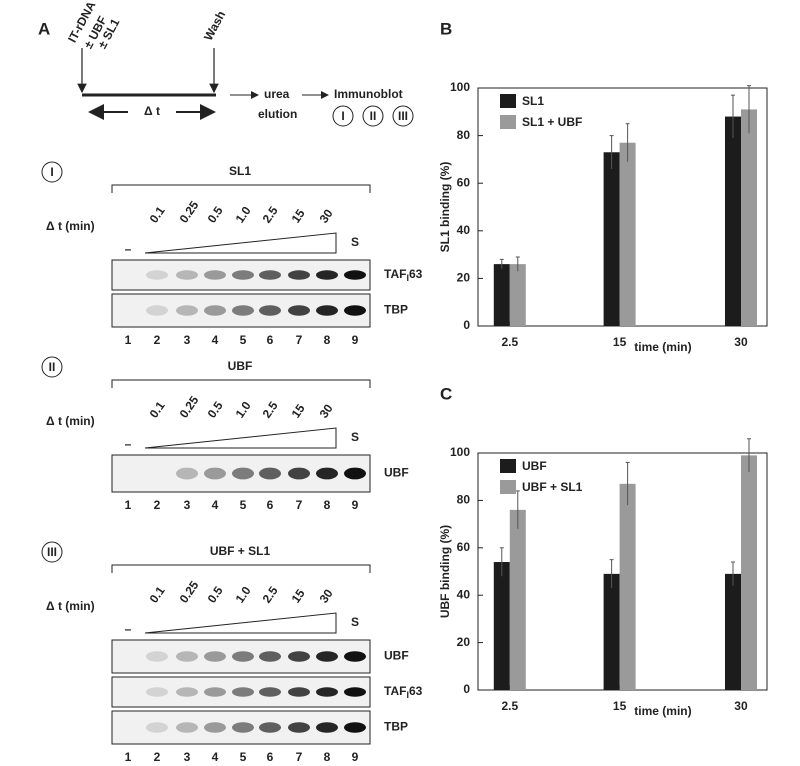  Describe the element at coordinates (270, 595) in the screenshot. I see `time-label: 2.5` at that location.